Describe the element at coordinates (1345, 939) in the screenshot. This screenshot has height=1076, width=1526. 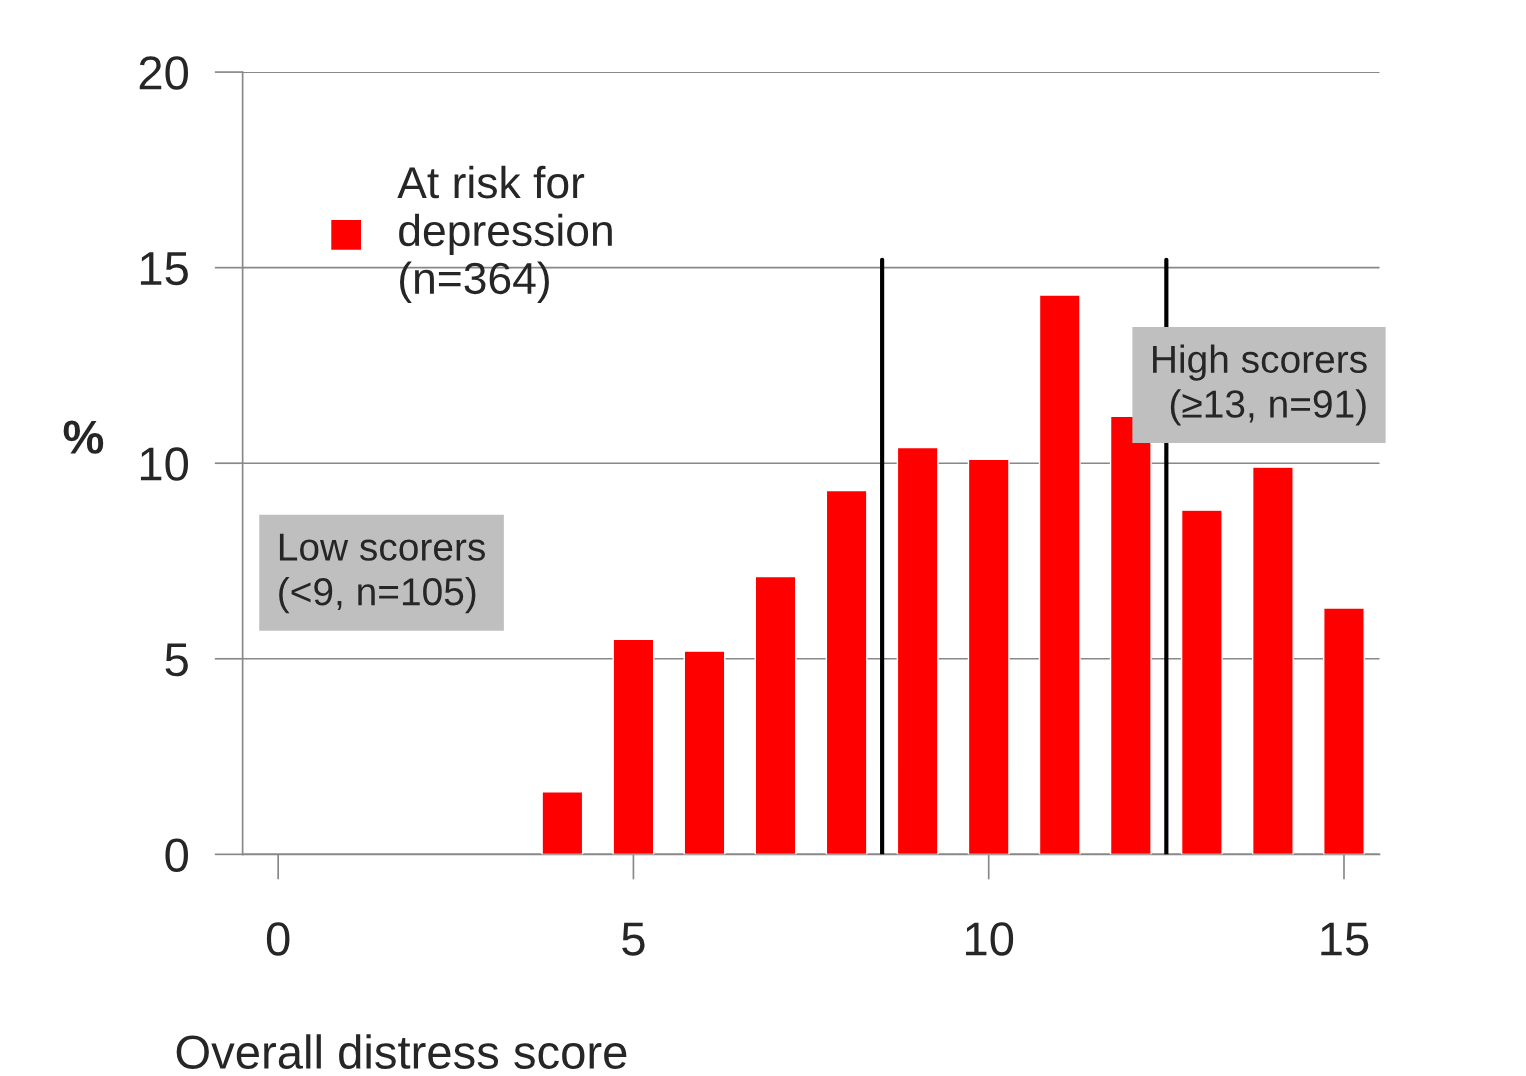
I see `x-tick-label: 15` at that location.